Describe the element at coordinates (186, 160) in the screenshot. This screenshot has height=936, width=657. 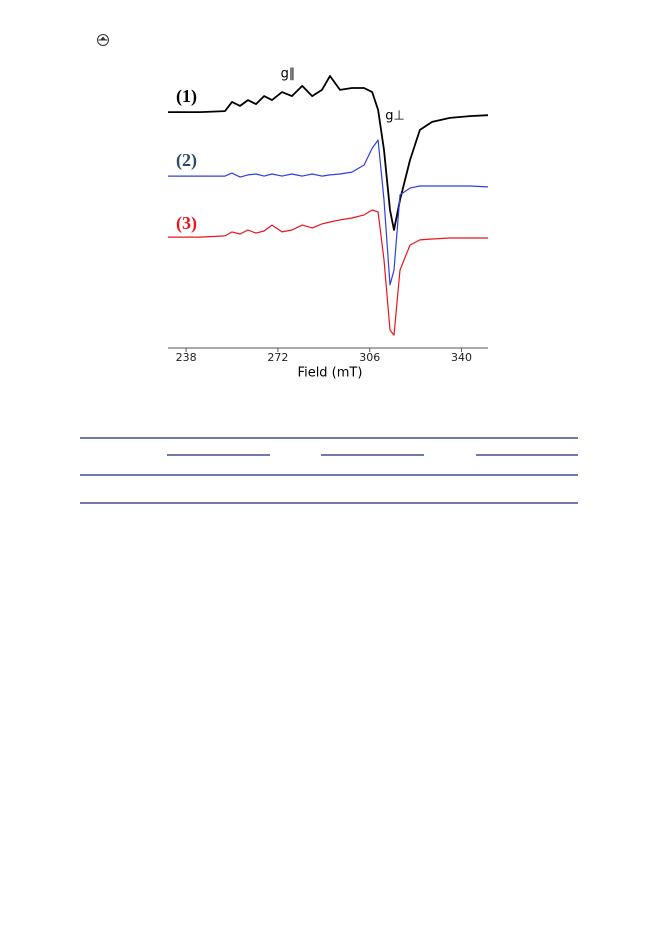
I see `series-label: (2)` at that location.